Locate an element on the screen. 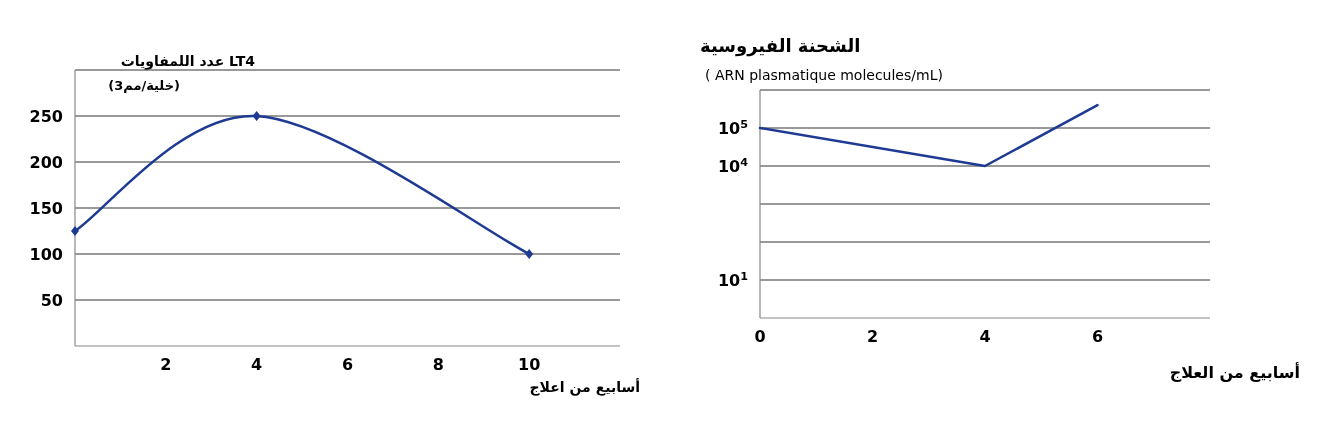 The height and width of the screenshot is (430, 1343). x-axis-title: أسابيع من العلاج is located at coordinates (1234, 372).